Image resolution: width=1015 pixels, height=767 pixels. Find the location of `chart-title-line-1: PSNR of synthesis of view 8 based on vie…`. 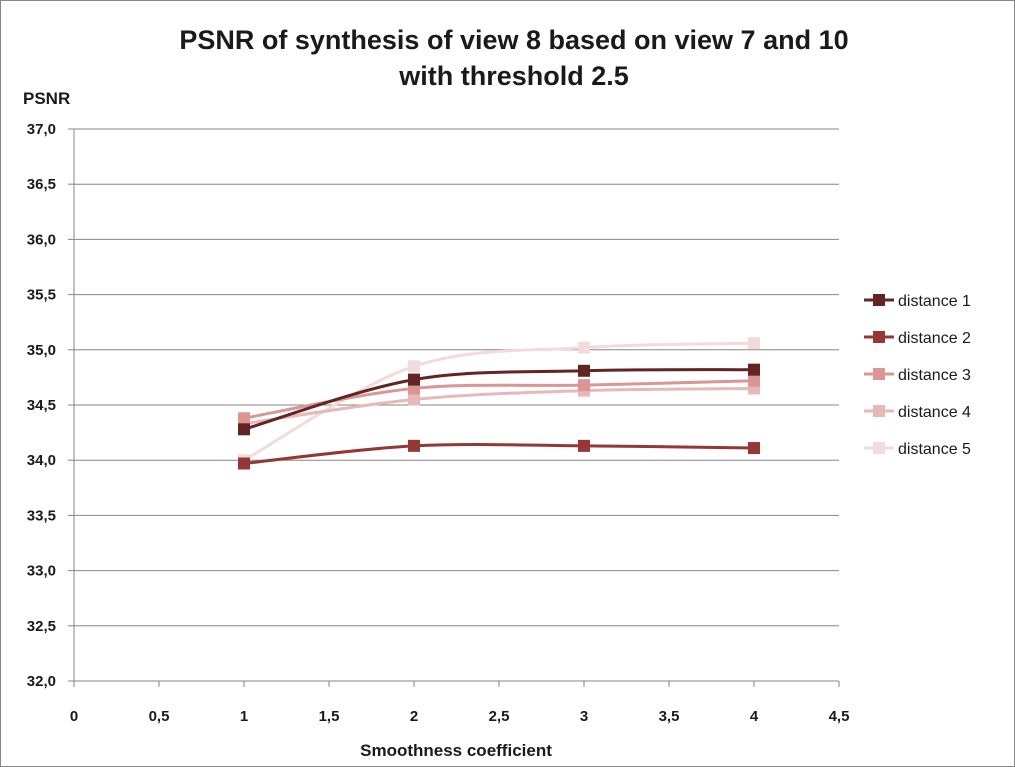

chart-title-line-1: PSNR of synthesis of view 8 based on vie… is located at coordinates (513, 40).